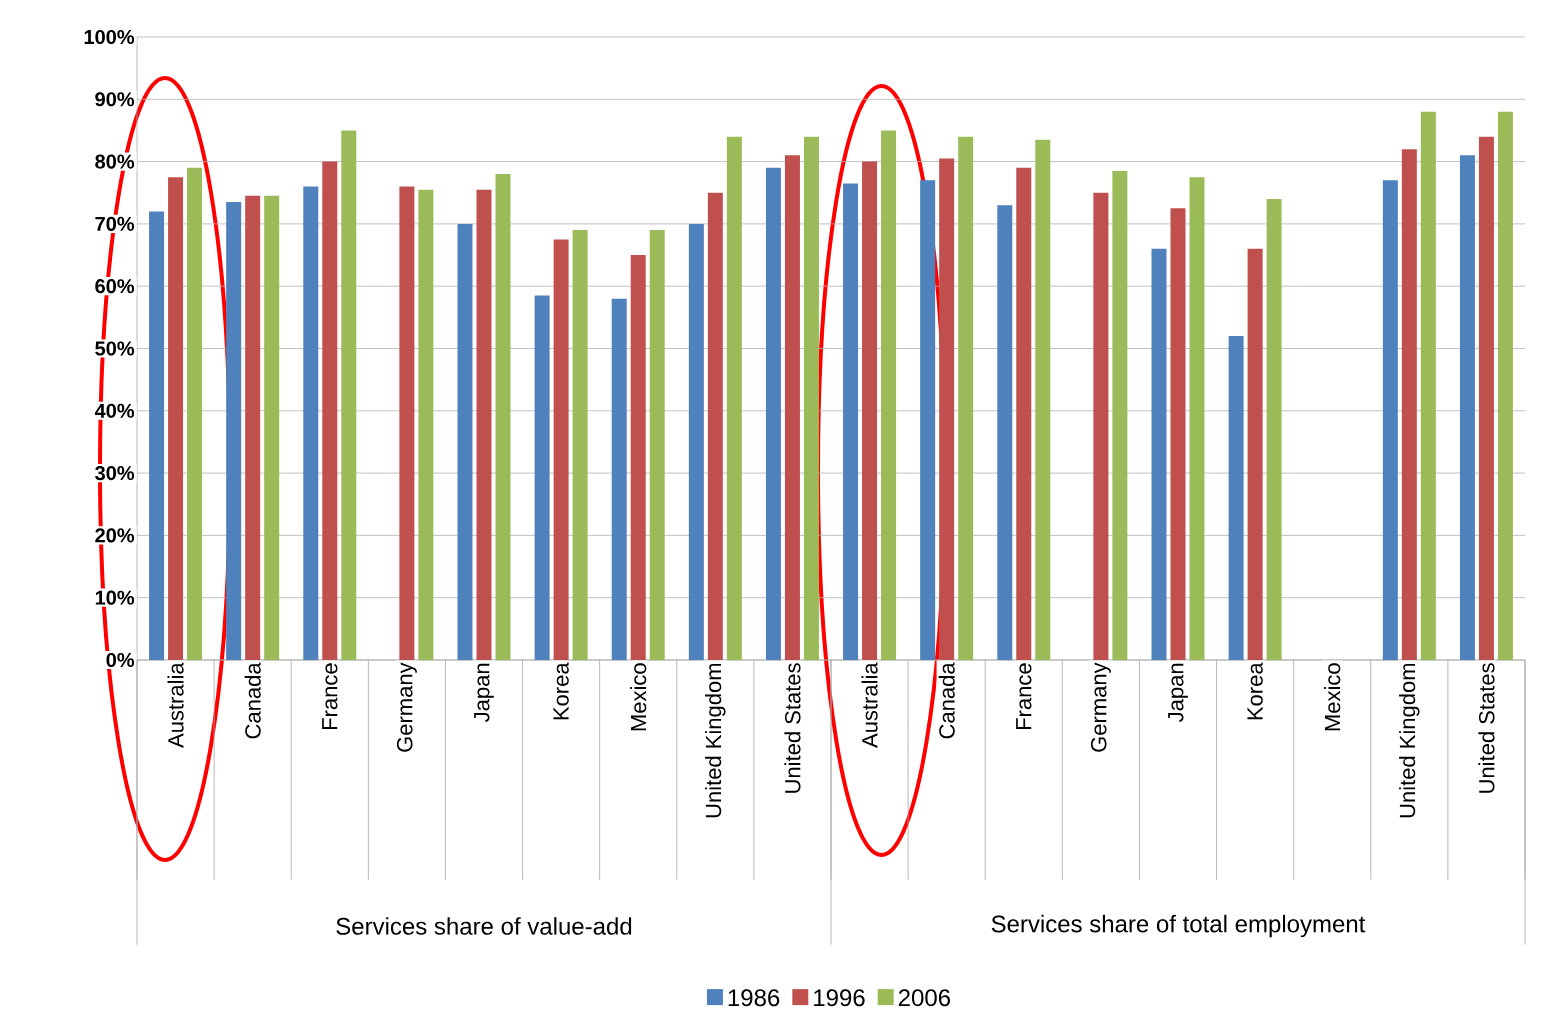 This screenshot has width=1544, height=1023. What do you see at coordinates (115, 223) in the screenshot?
I see `y-tick-label: 70%` at bounding box center [115, 223].